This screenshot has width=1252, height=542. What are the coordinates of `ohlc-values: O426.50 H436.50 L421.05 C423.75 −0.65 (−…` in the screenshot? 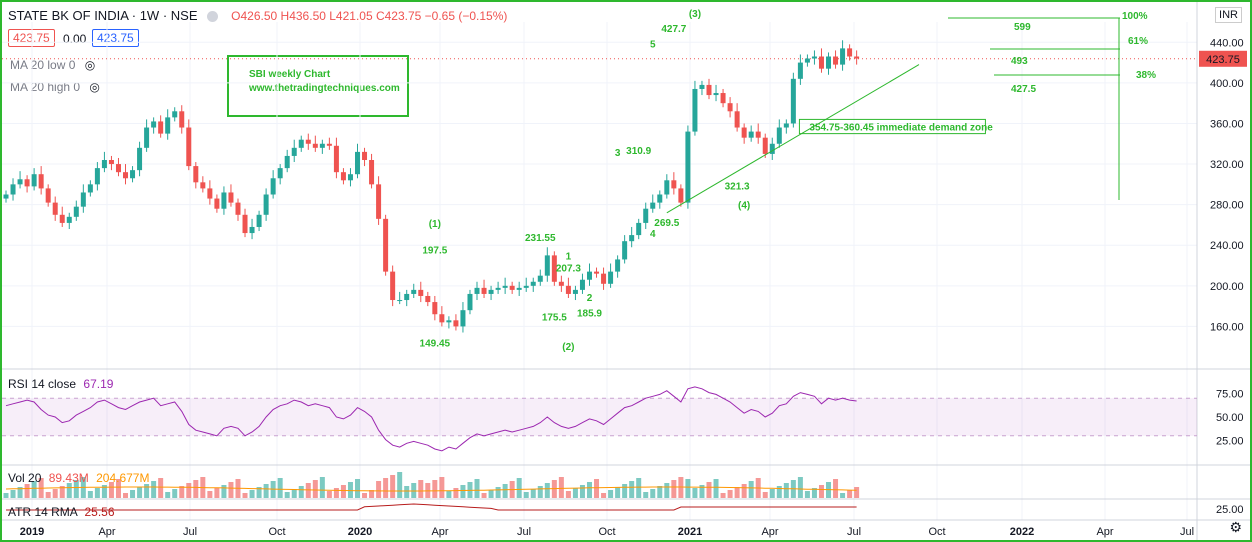 It's located at (369, 16).